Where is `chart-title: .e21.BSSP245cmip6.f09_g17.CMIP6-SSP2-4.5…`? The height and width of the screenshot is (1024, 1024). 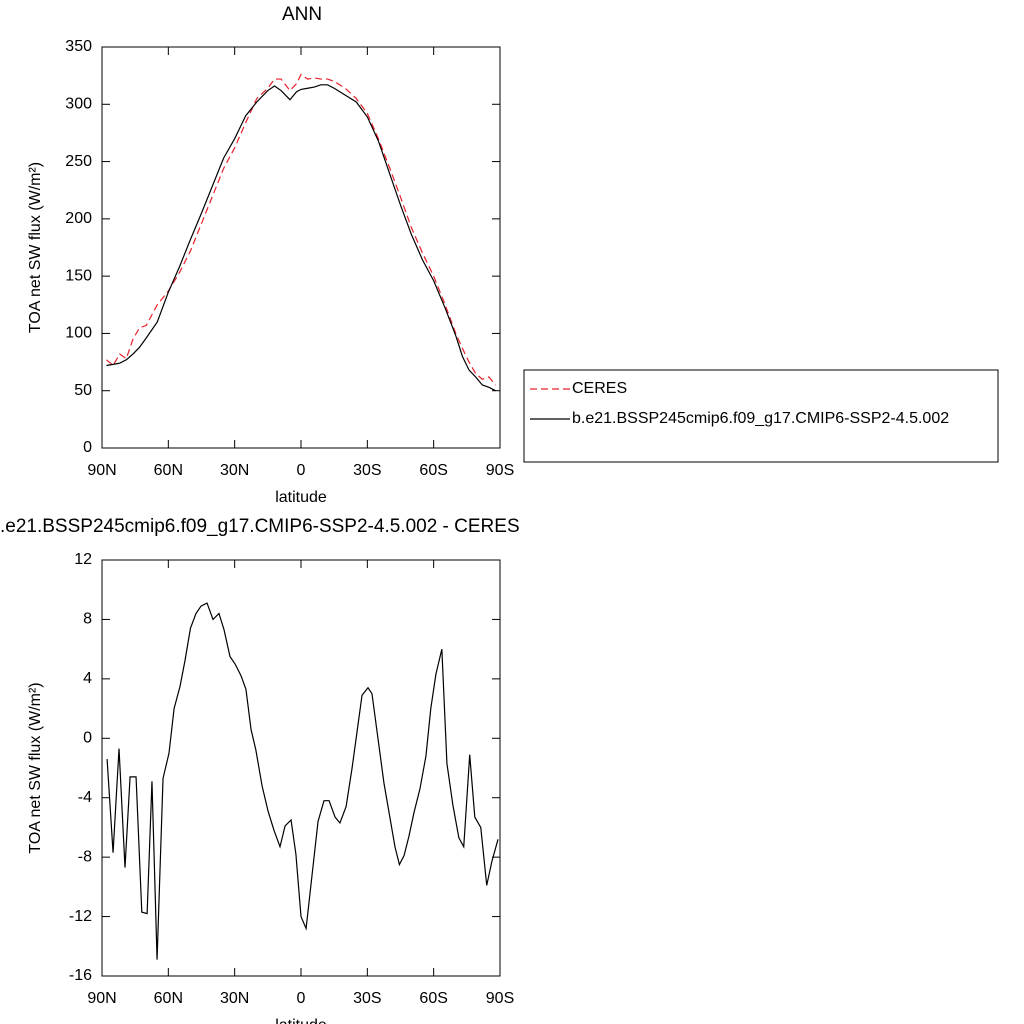 chart-title: .e21.BSSP245cmip6.f09_g17.CMIP6-SSP2-4.5… is located at coordinates (260, 526).